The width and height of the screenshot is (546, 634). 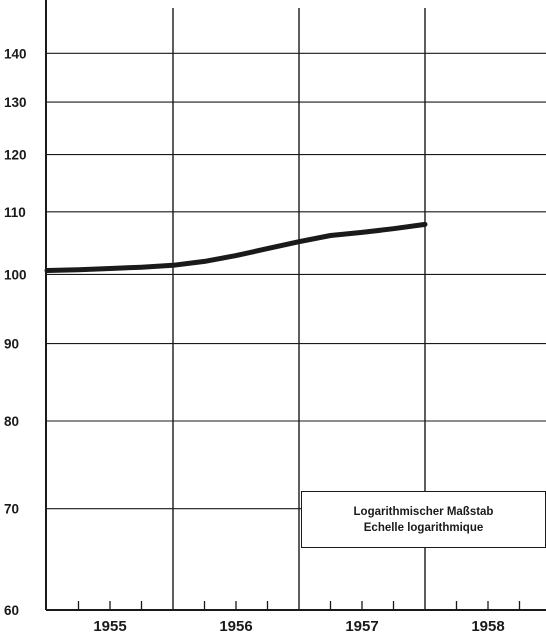 I want to click on y-tick-label: 140, so click(x=15, y=53).